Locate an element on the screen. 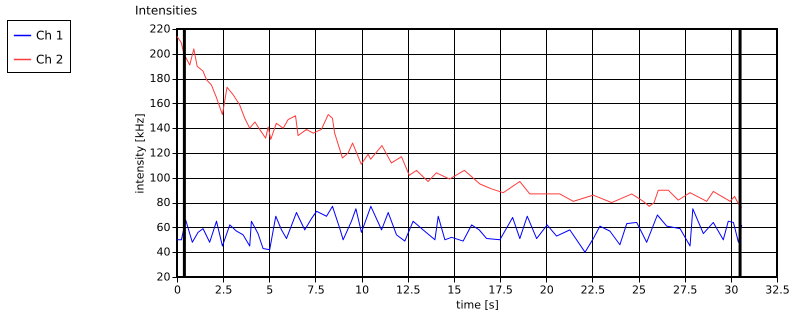  legend-label: Ch 1 is located at coordinates (50, 35).